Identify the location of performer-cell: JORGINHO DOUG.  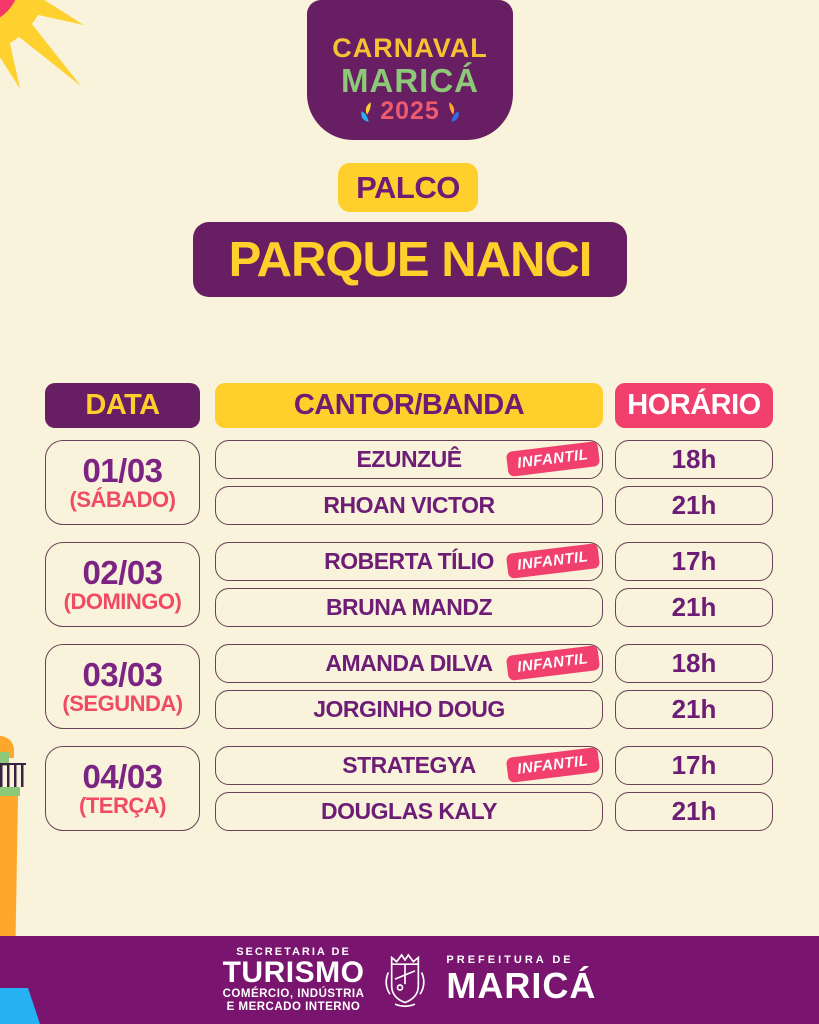
(409, 709).